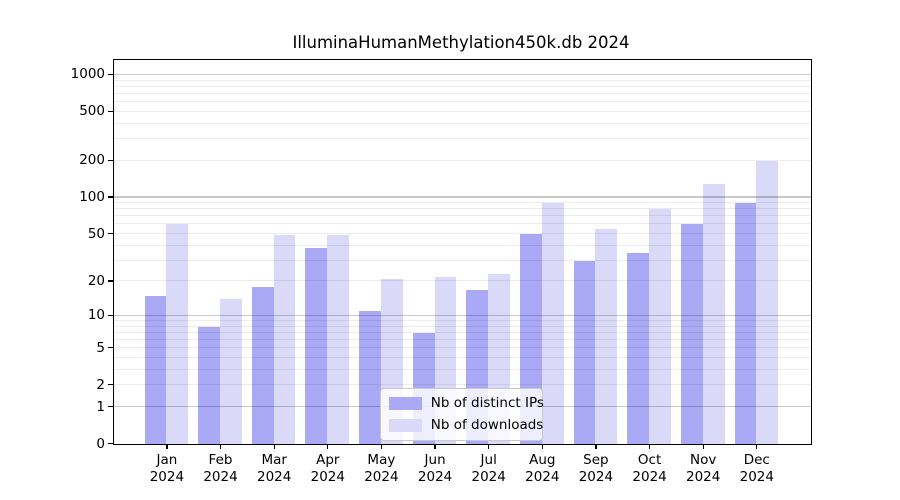  What do you see at coordinates (381, 468) in the screenshot?
I see `x-tick-label: May 2024` at bounding box center [381, 468].